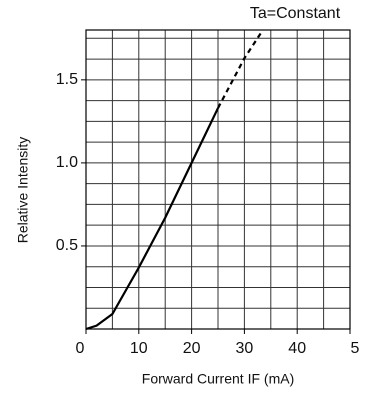 The height and width of the screenshot is (396, 374). Describe the element at coordinates (218, 379) in the screenshot. I see `x-axis-label: Forward Current IF (mA)` at that location.